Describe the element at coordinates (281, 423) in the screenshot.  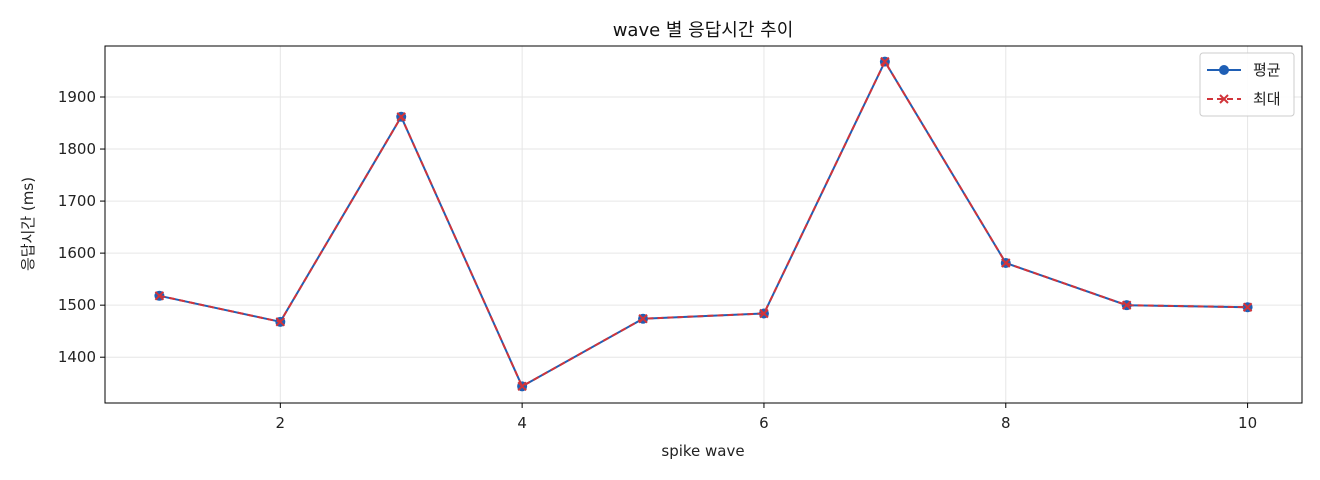
I see `x-tick-label: 2` at that location.